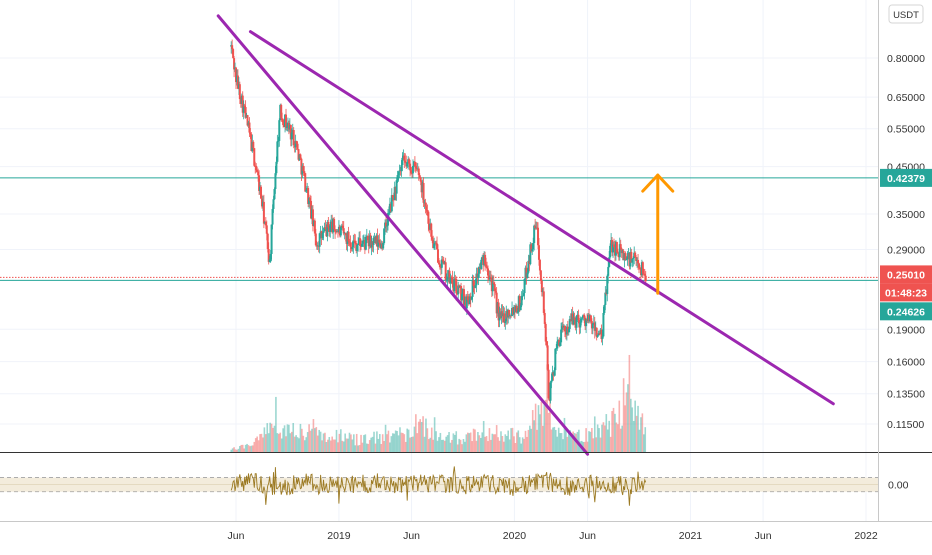 The image size is (932, 555). I want to click on y-tick-label: 0.65000, so click(906, 98).